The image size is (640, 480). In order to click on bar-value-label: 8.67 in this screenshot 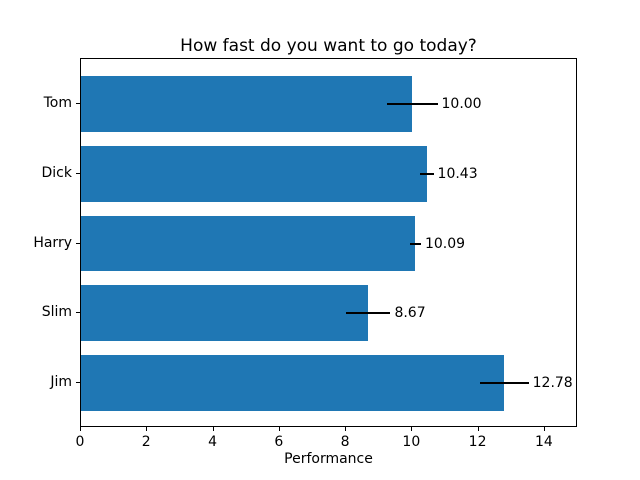, I will do `click(410, 313)`.